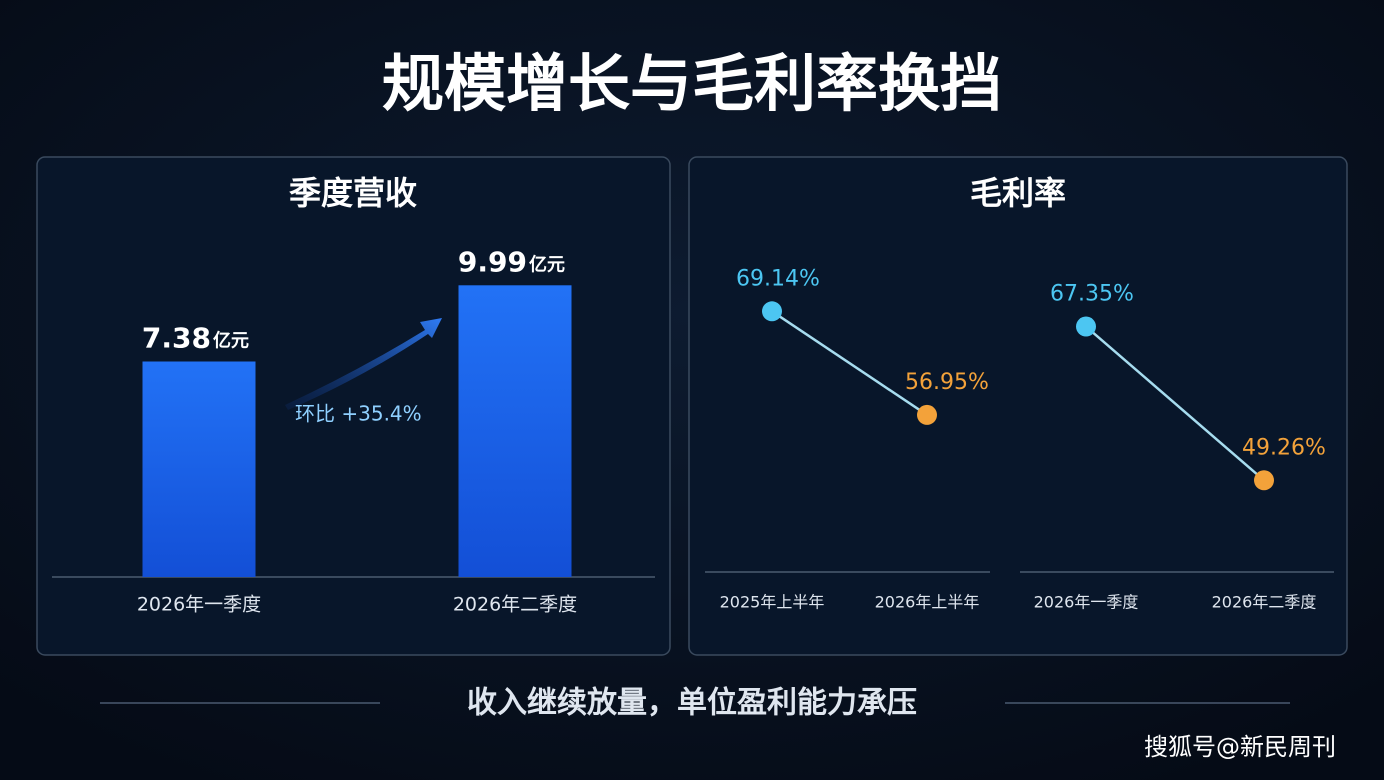  I want to click on growth-arrow, so click(363, 364).